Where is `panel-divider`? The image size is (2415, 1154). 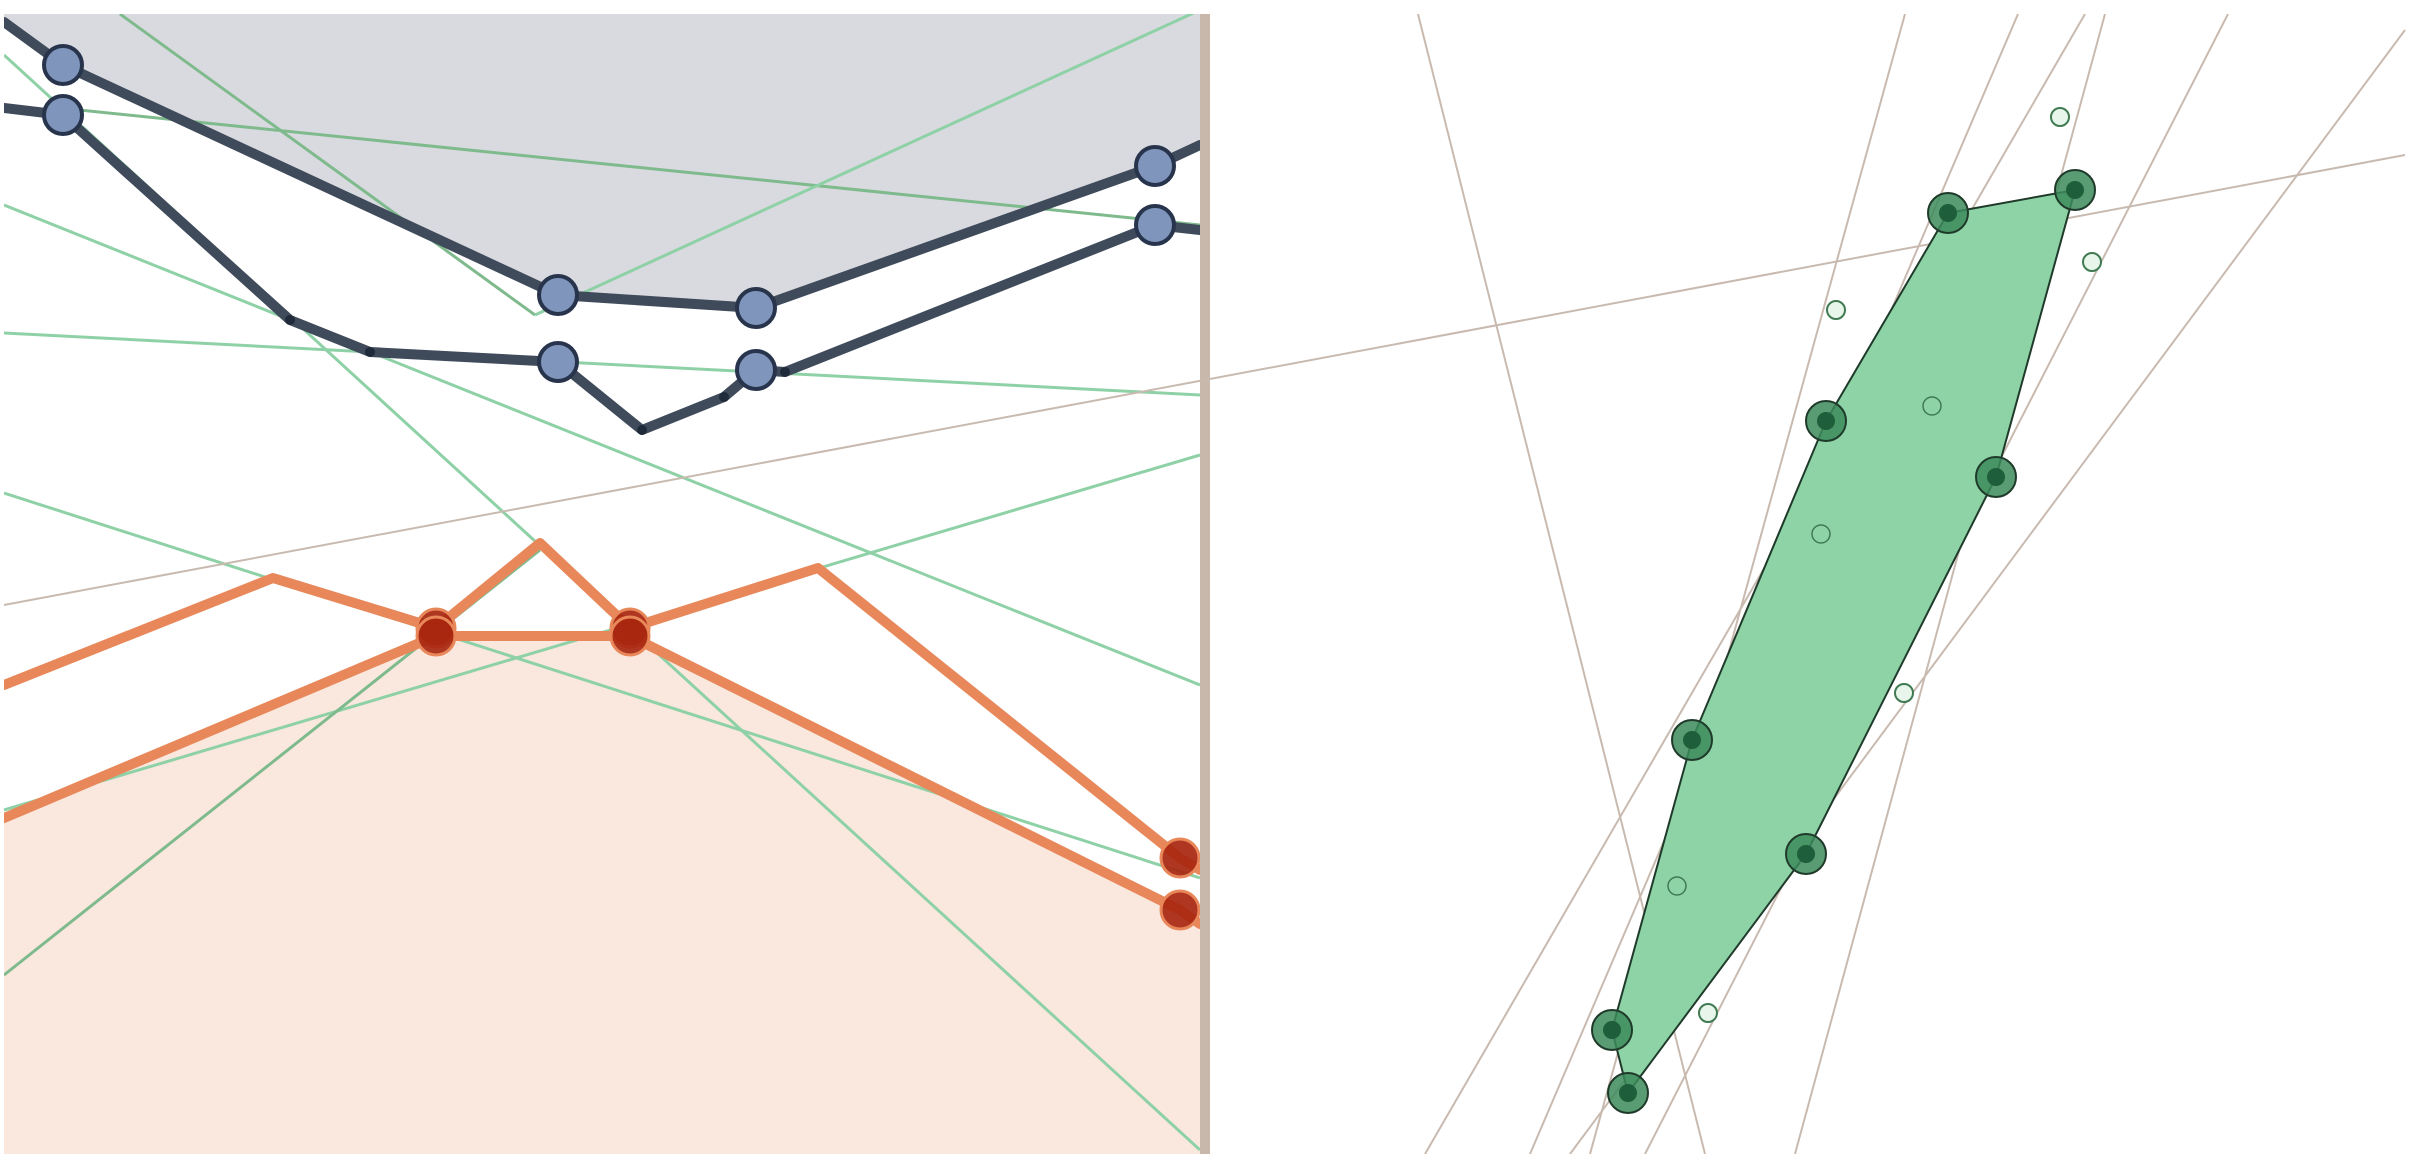 panel-divider is located at coordinates (1205, 584).